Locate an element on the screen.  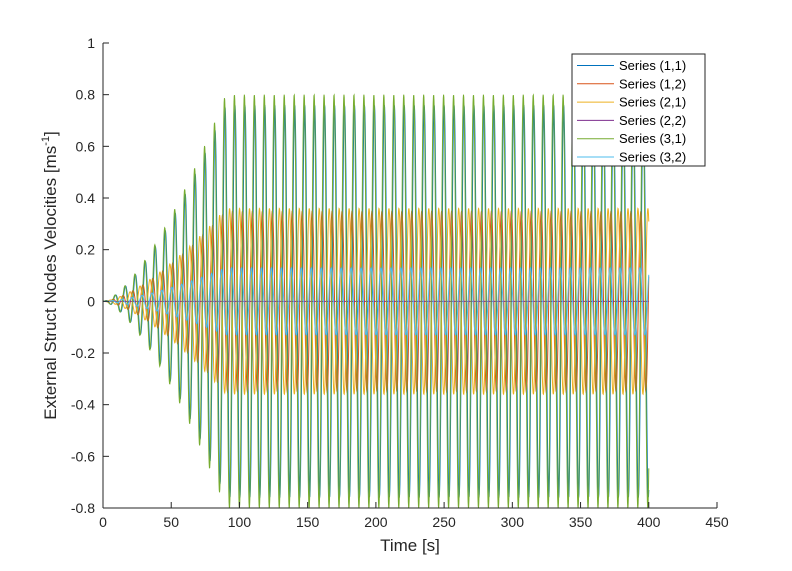
y-tick-label: -0.2 is located at coordinates (83, 353).